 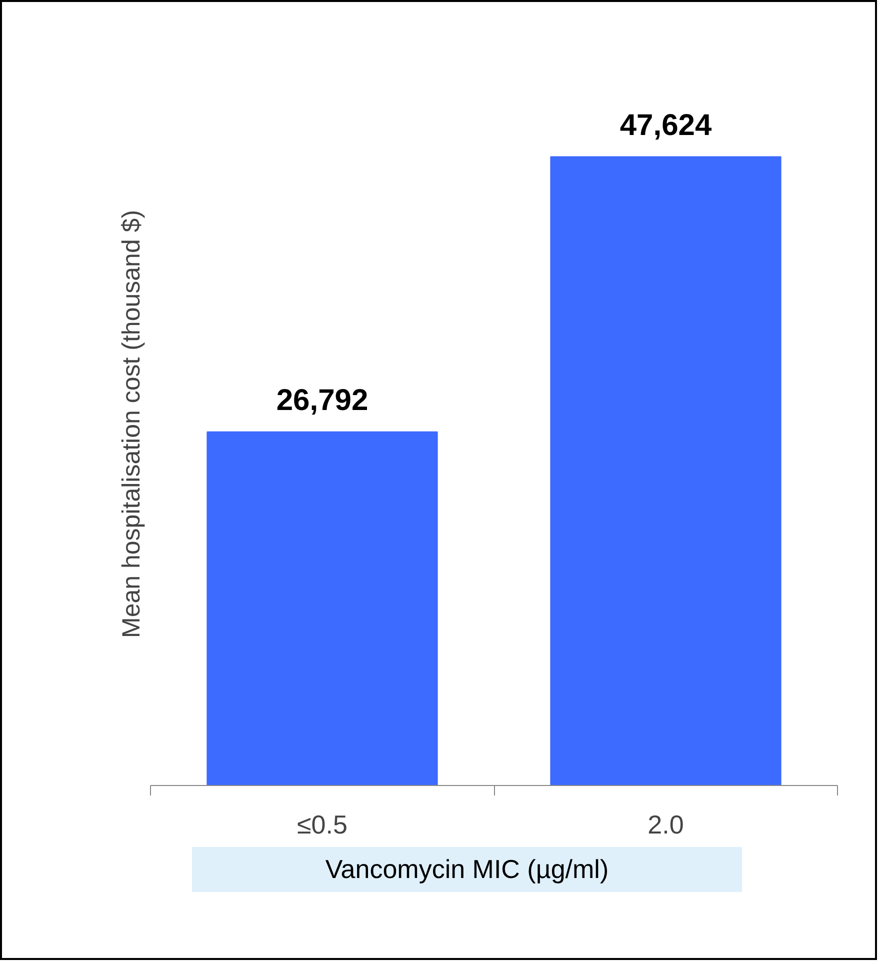 I want to click on data-label: 26,792, so click(x=322, y=400).